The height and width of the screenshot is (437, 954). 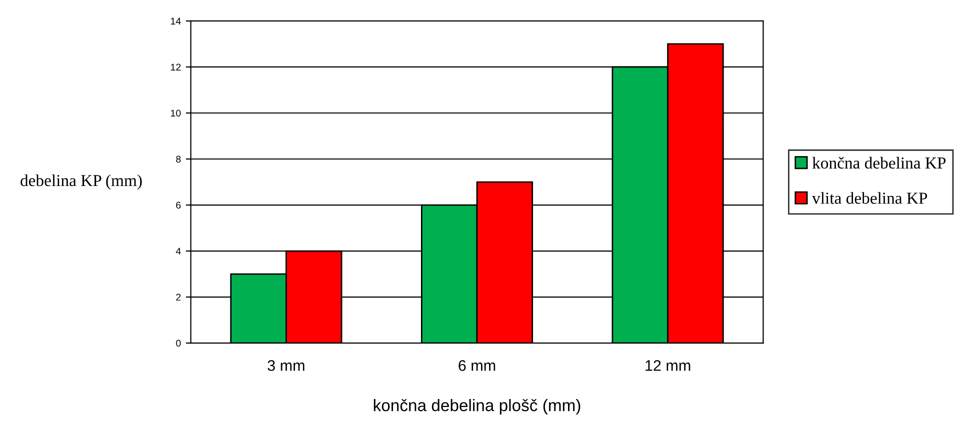 What do you see at coordinates (477, 406) in the screenshot?
I see `x-axis-title: končna debelina plošč (mm)` at bounding box center [477, 406].